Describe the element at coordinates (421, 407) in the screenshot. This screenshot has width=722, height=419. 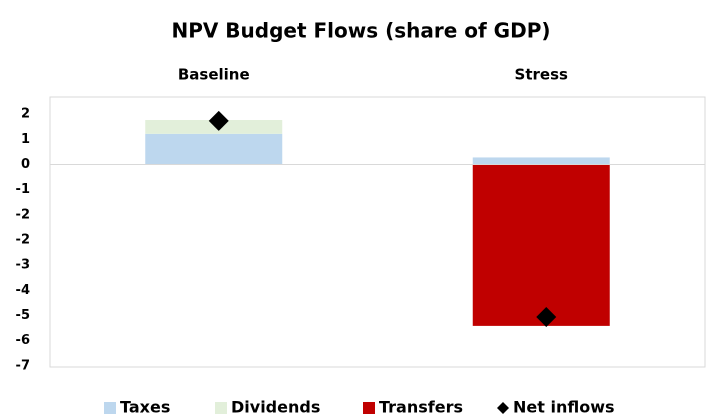
I see `legend-label: Transfers` at that location.